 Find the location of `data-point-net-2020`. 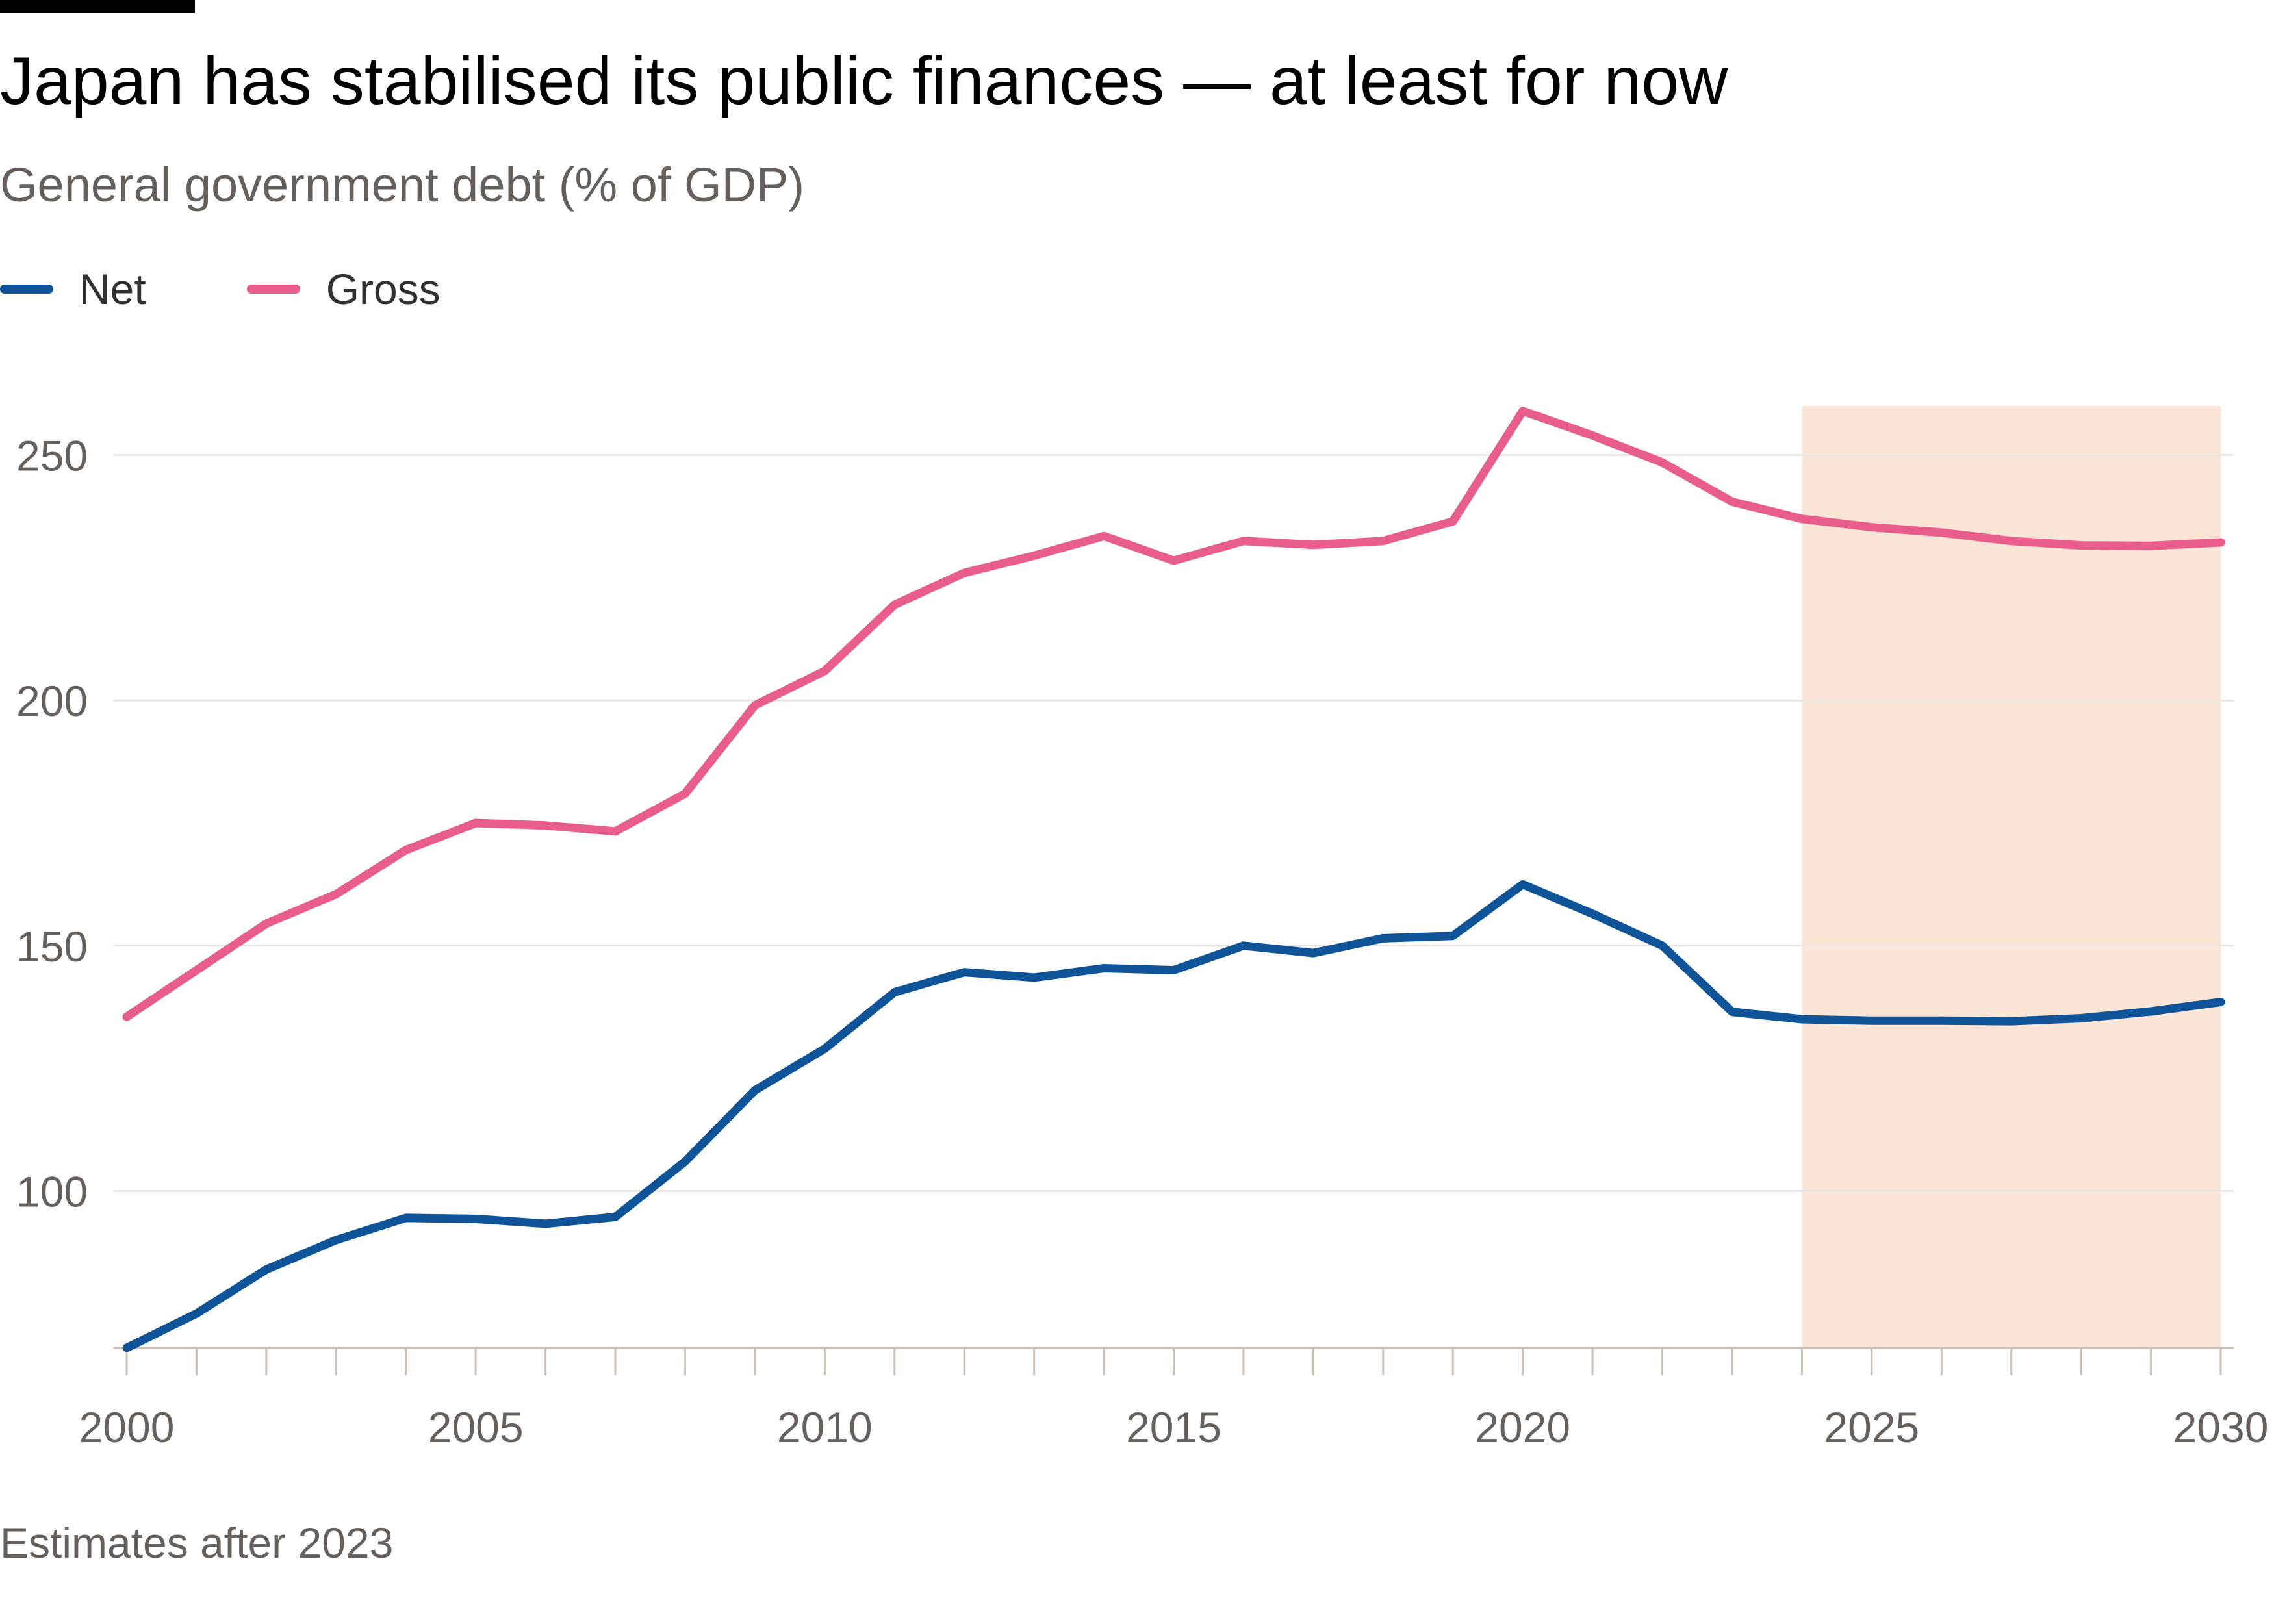

data-point-net-2020 is located at coordinates (1523, 884).